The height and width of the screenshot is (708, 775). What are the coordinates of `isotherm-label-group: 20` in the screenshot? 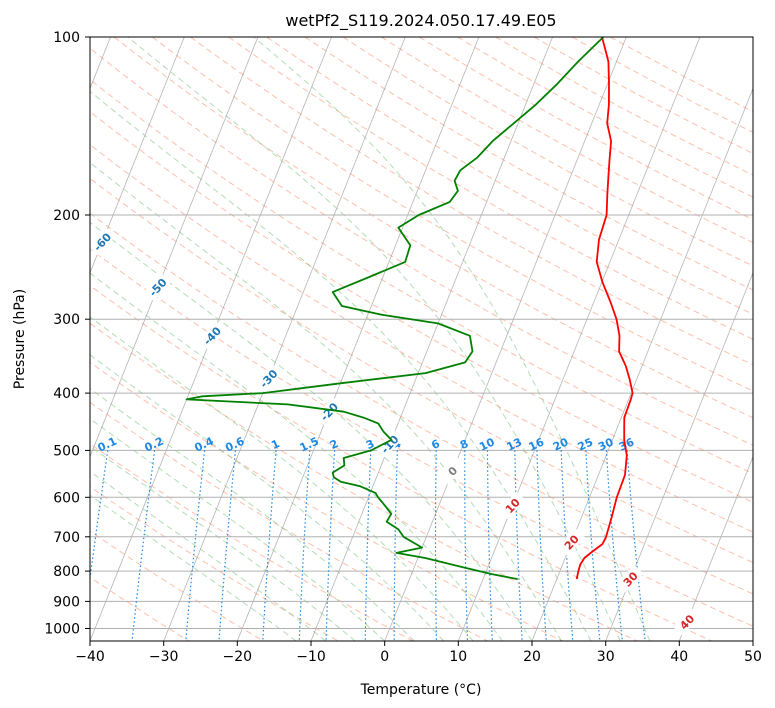 It's located at (571, 542).